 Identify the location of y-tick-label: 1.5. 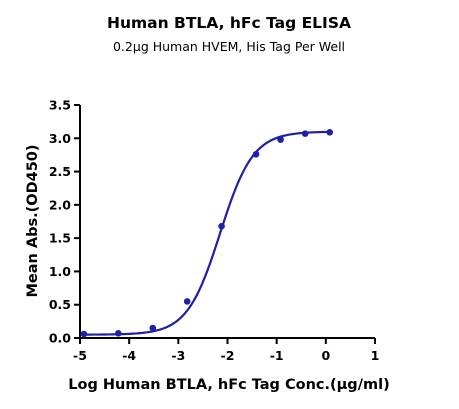
(60, 238).